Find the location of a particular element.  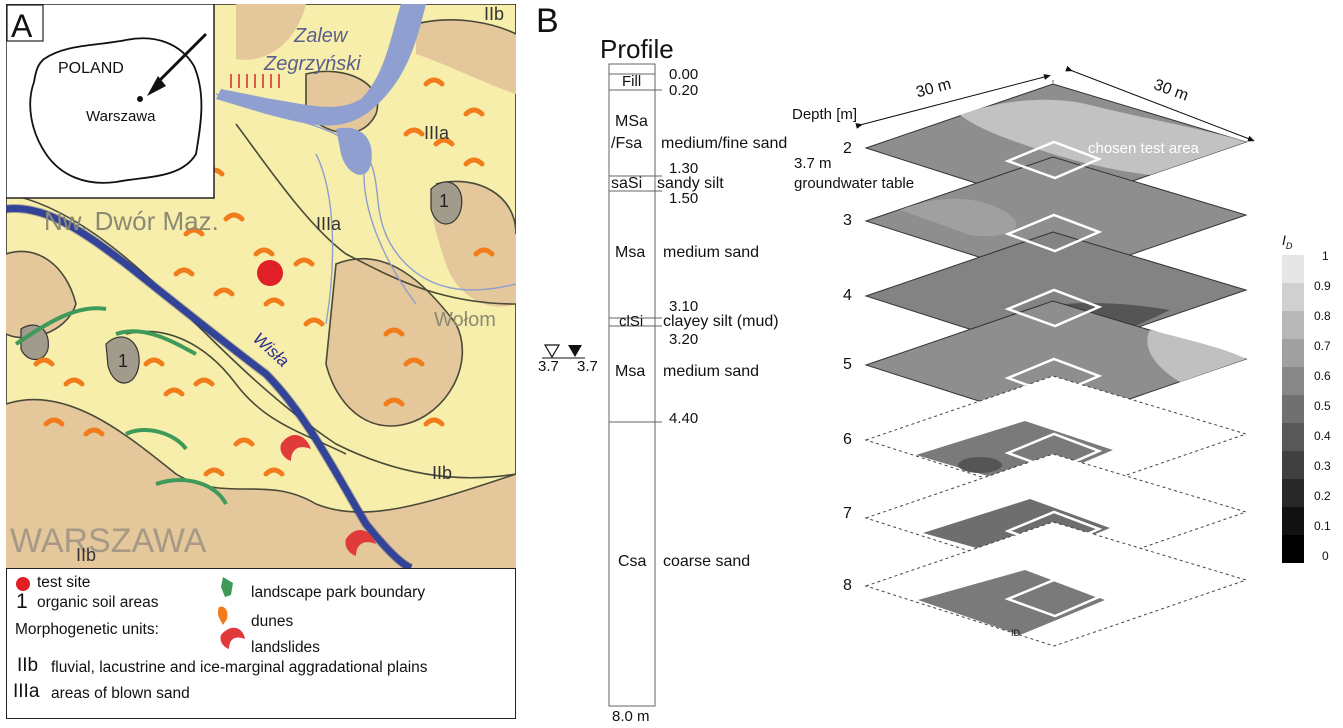

zalew-water is located at coordinates (321, 65).